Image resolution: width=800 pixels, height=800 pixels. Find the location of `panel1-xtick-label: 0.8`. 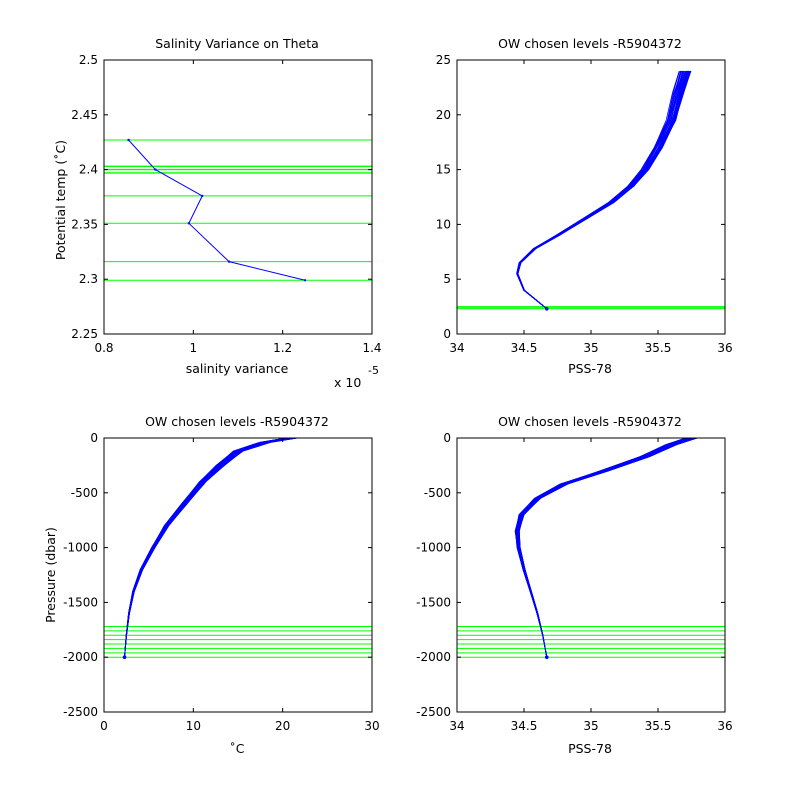

panel1-xtick-label: 0.8 is located at coordinates (103, 348).